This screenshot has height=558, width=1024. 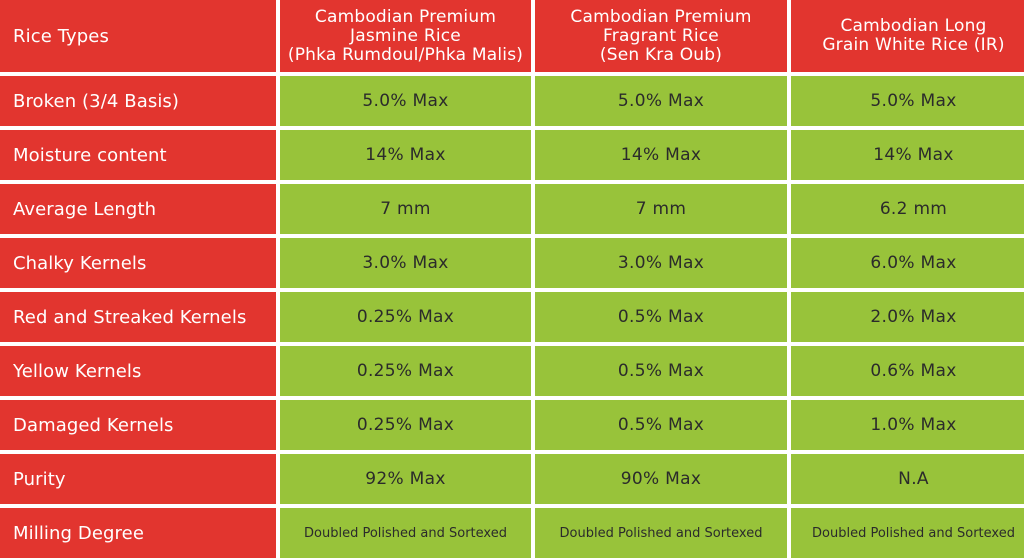 I want to click on table-cell: 6.2 mm, so click(x=907, y=209).